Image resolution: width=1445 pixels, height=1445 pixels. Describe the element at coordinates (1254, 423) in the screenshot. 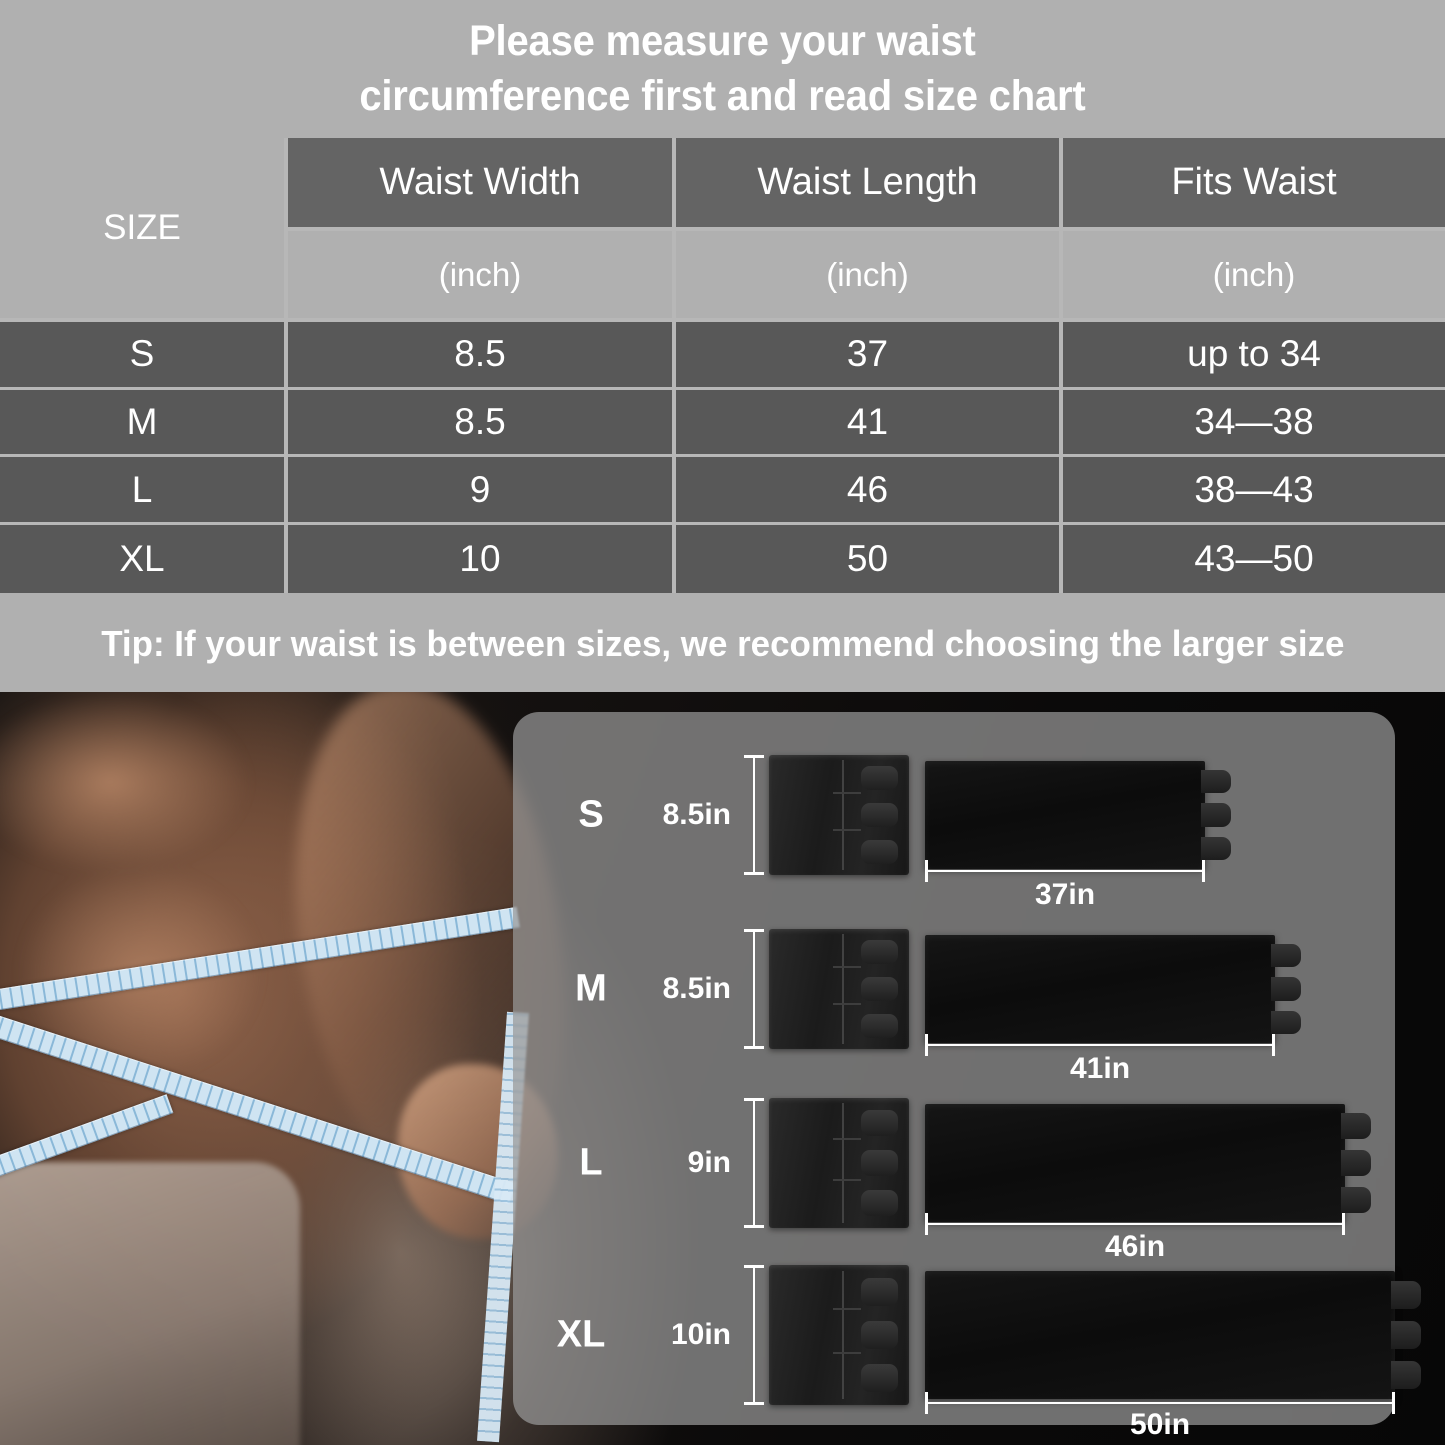

I see `cell-fits-waist: 34—38` at that location.